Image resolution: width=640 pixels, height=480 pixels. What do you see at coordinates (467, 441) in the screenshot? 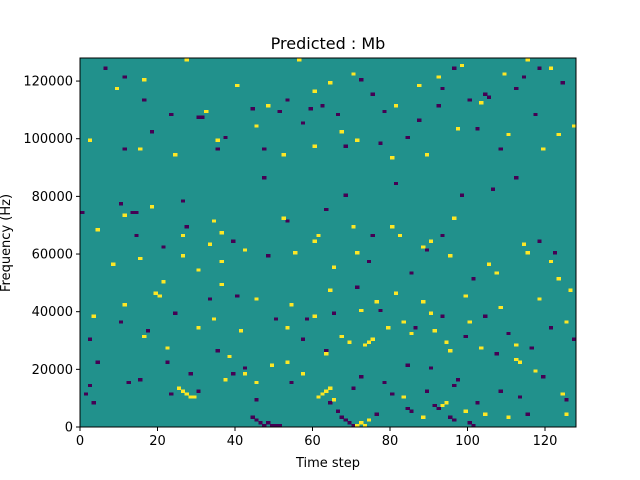
I see `x-tick-label: 100` at bounding box center [467, 441].